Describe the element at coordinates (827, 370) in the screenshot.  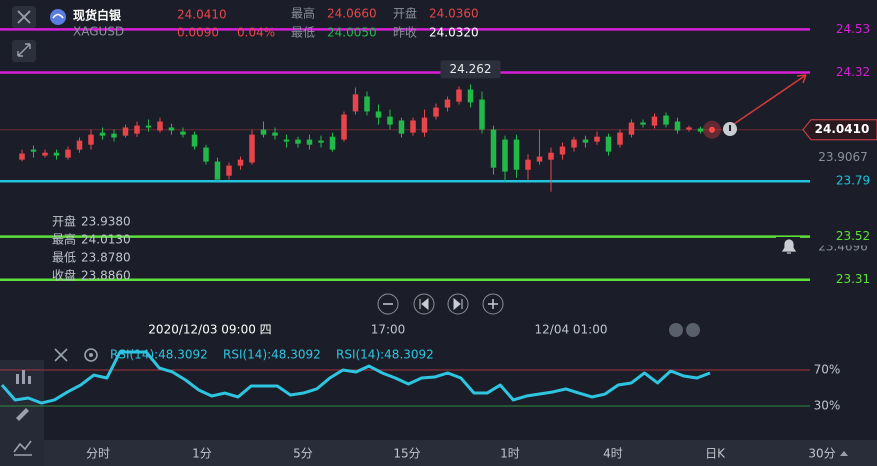
I see `rsi-level-label: 70%` at that location.